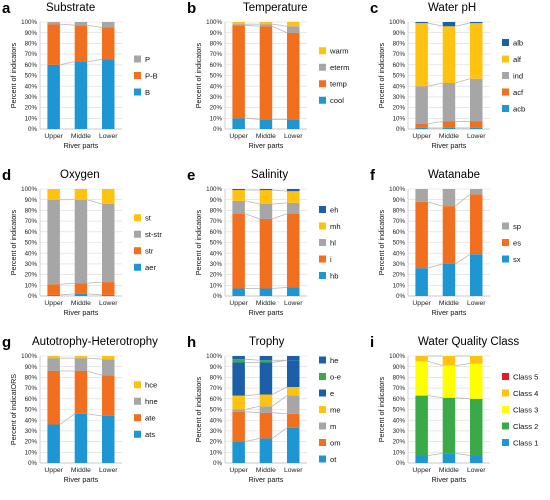 This screenshot has height=500, width=550. I want to click on bar-segment-he, so click(293, 358).